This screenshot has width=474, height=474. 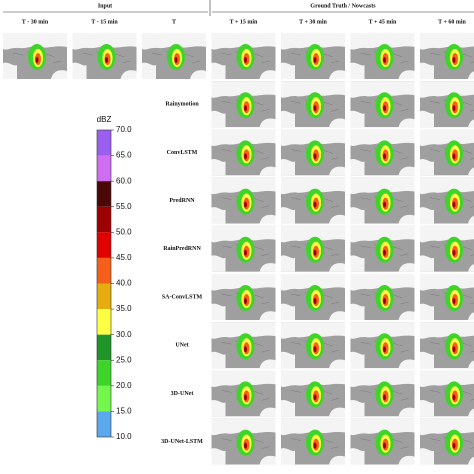 What do you see at coordinates (244, 22) in the screenshot?
I see `column-label: T + 15 min` at bounding box center [244, 22].